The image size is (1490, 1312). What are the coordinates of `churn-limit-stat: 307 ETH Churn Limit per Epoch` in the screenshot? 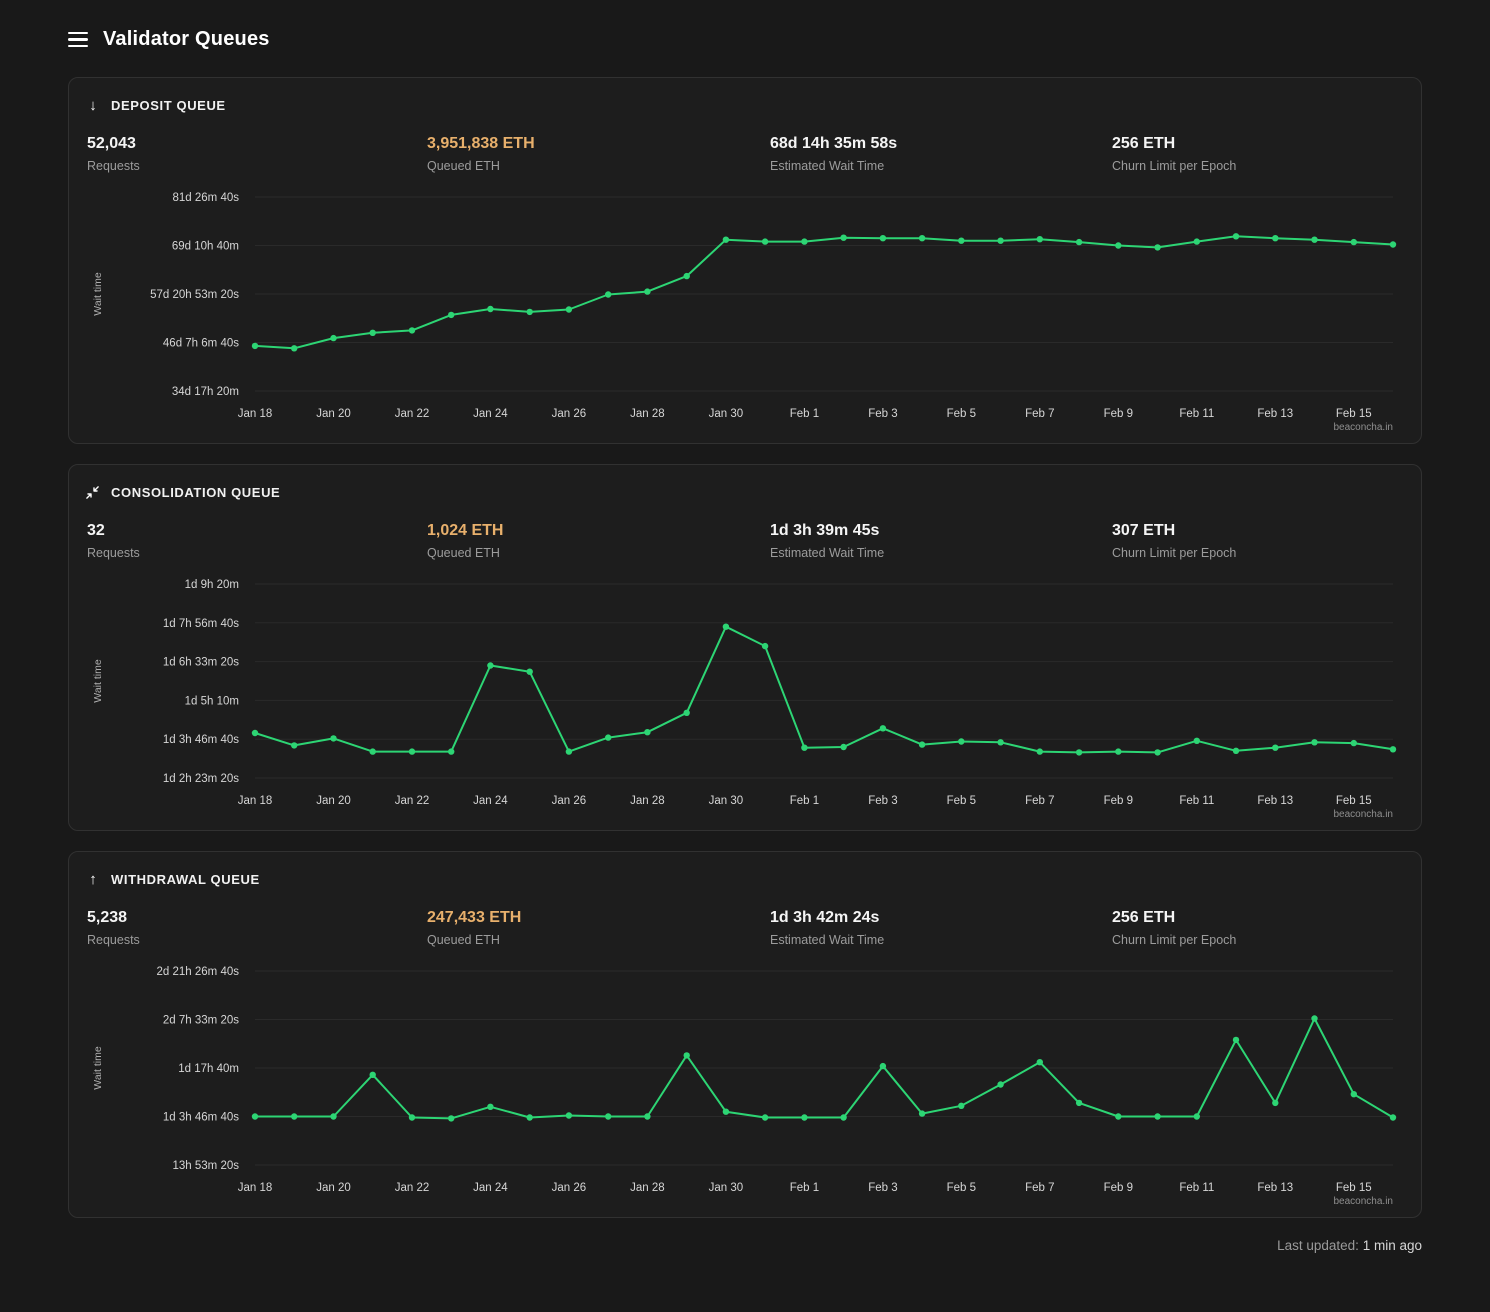 It's located at (1257, 541).